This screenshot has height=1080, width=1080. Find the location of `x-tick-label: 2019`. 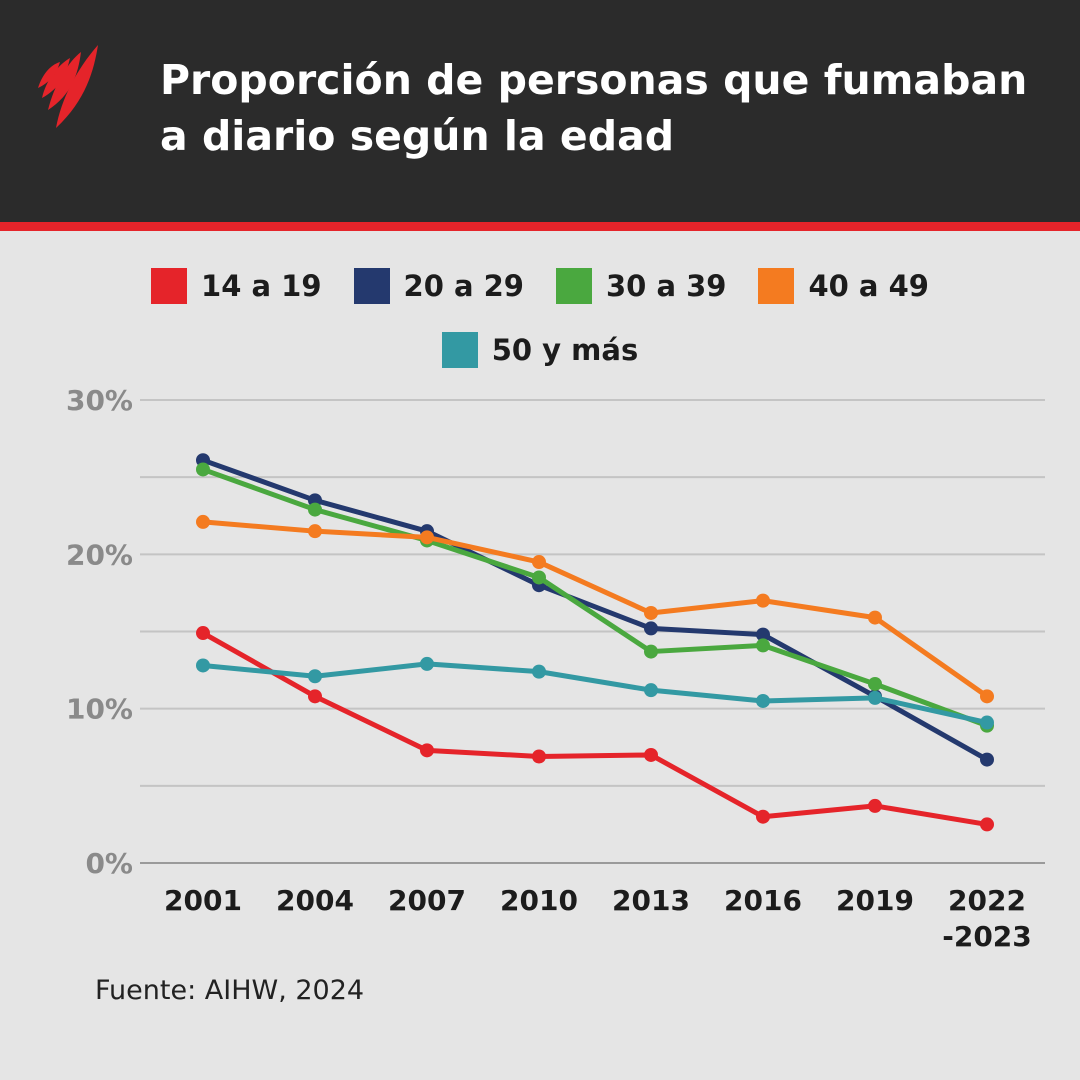

x-tick-label: 2019 is located at coordinates (875, 900).